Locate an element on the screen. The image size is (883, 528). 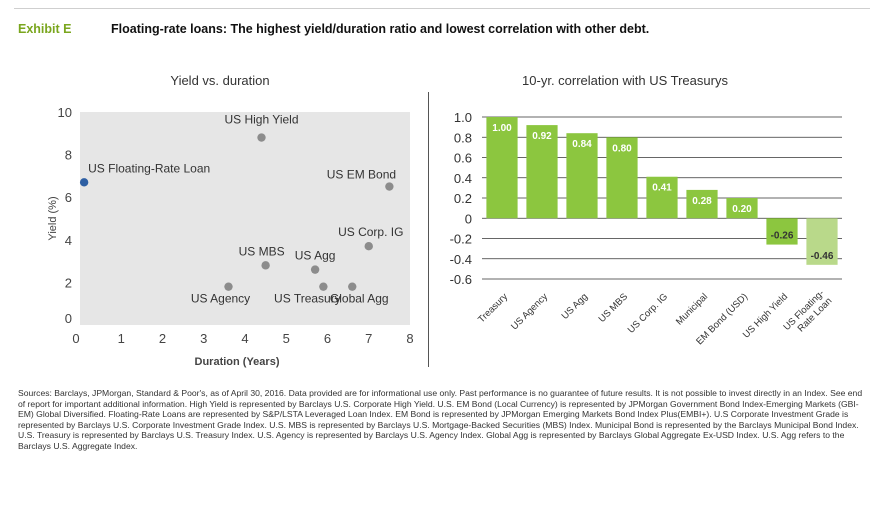
x-tick-label: US Corp. IG is located at coordinates (648, 313).